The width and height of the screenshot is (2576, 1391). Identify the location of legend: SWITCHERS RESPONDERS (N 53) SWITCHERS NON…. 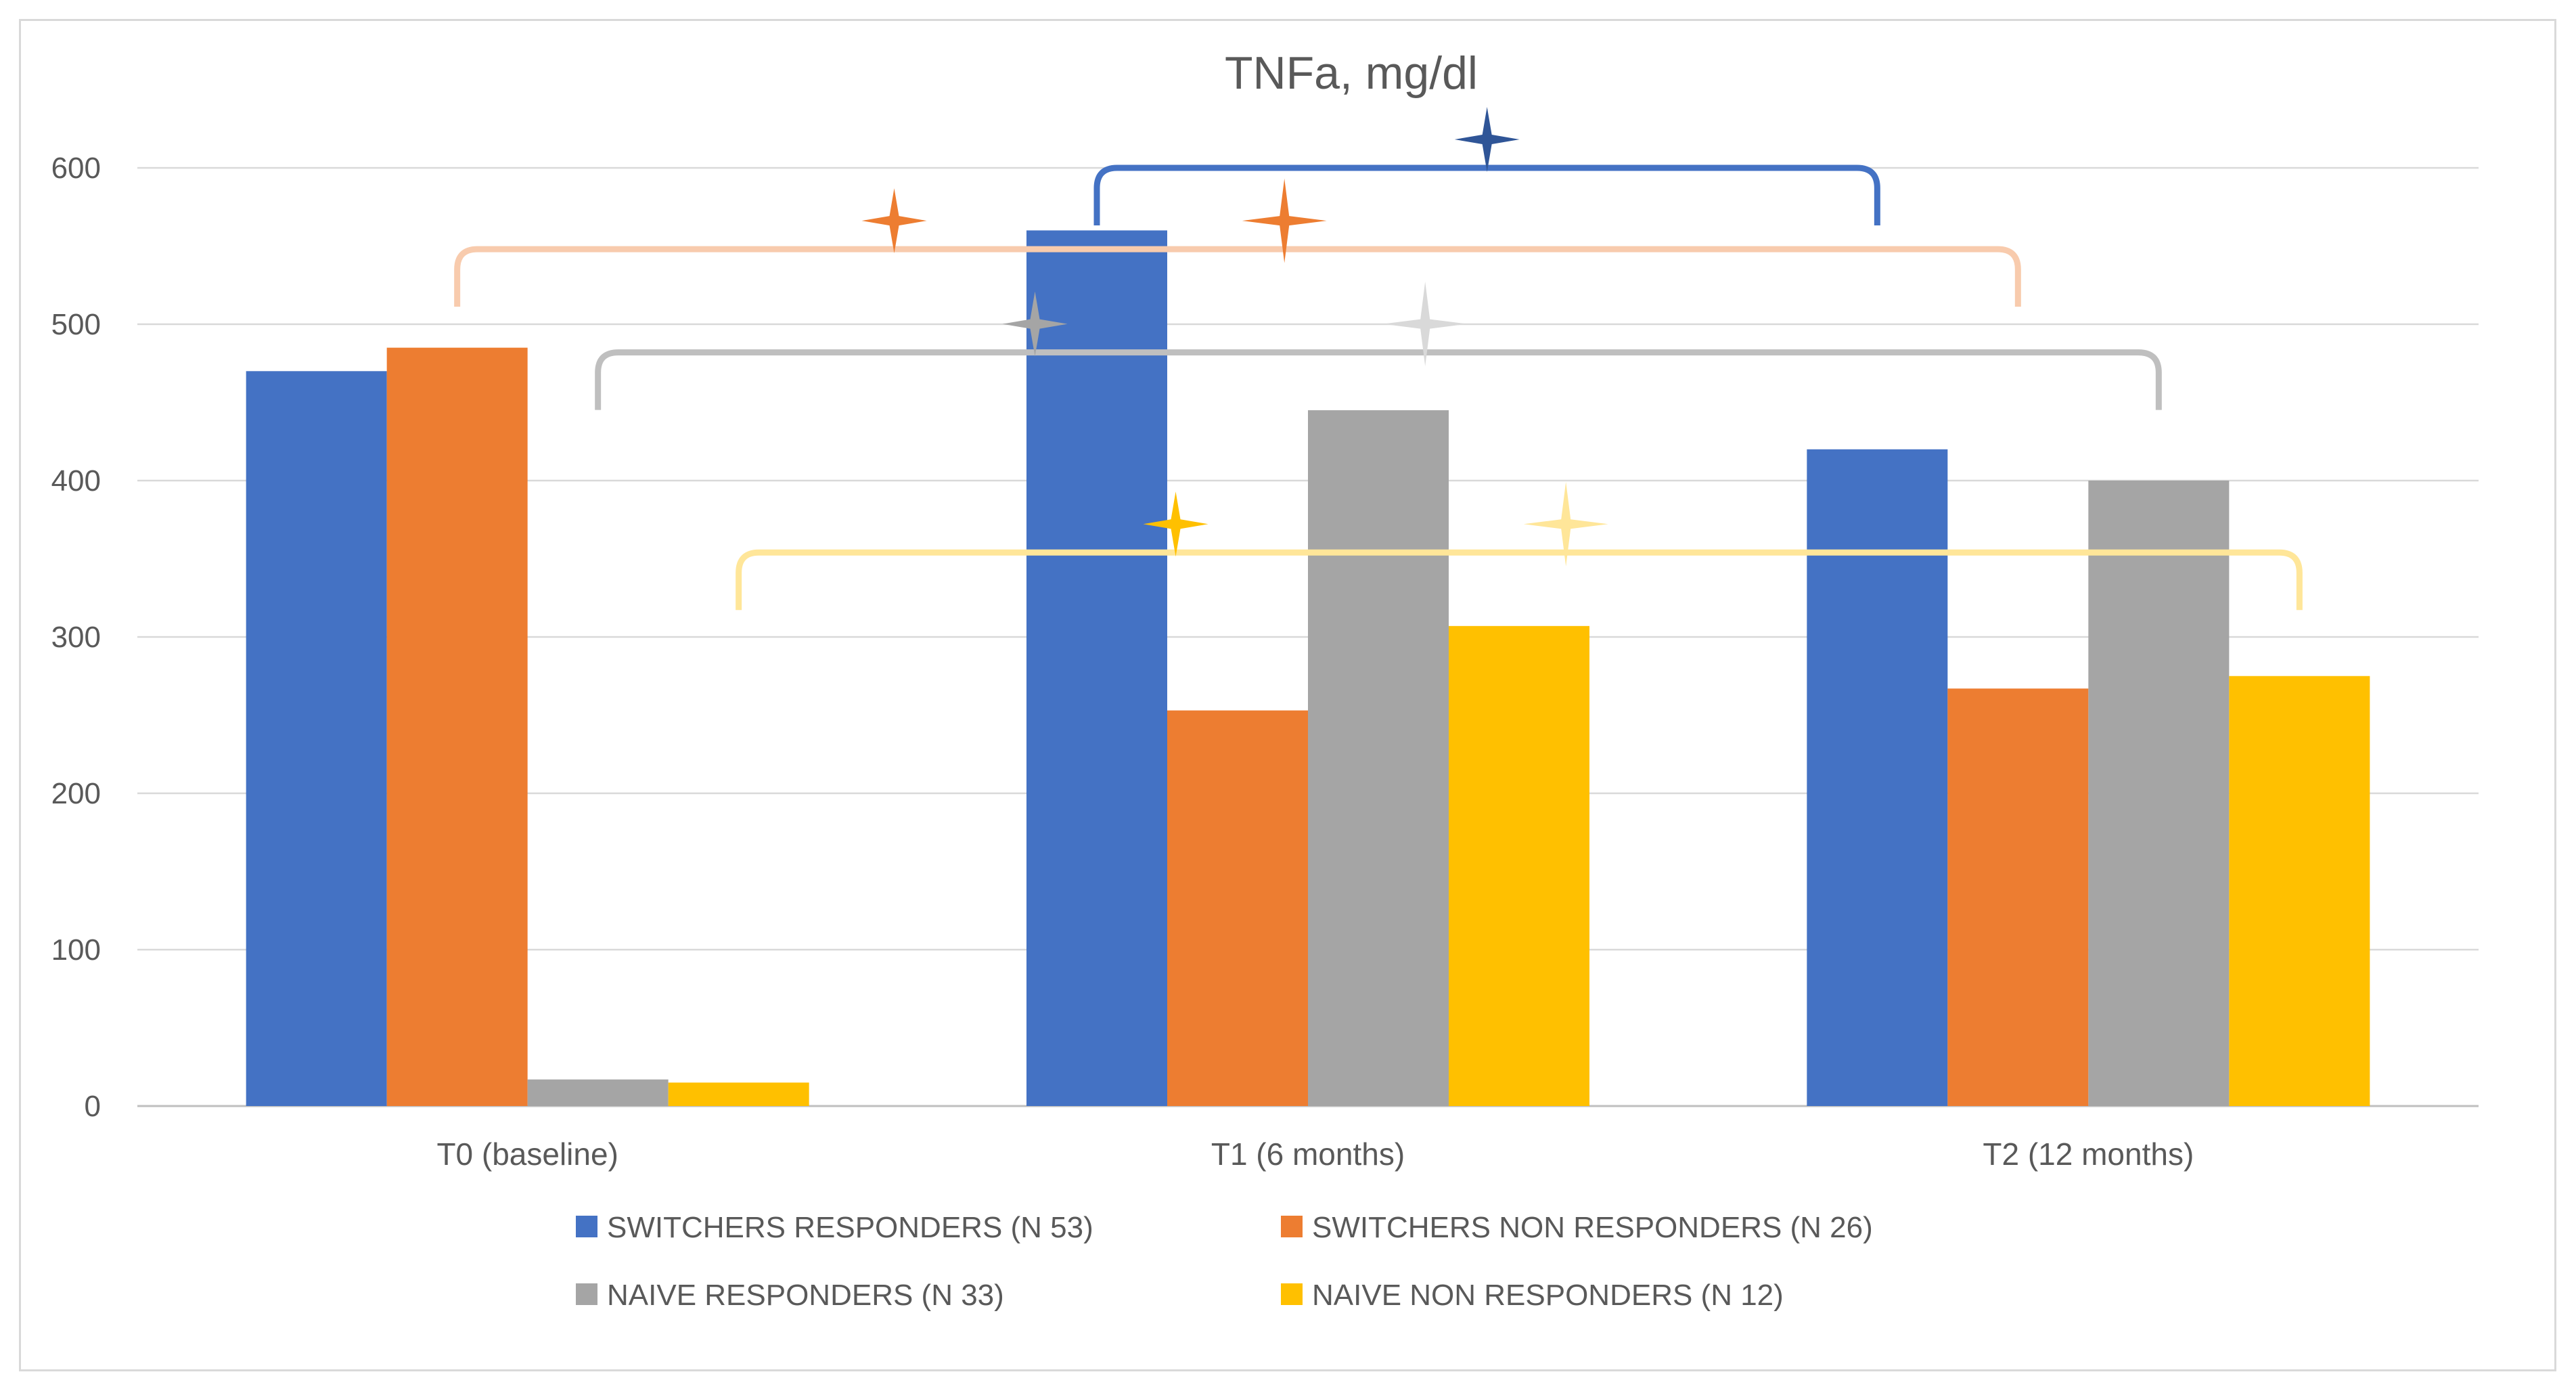
(1225, 1262).